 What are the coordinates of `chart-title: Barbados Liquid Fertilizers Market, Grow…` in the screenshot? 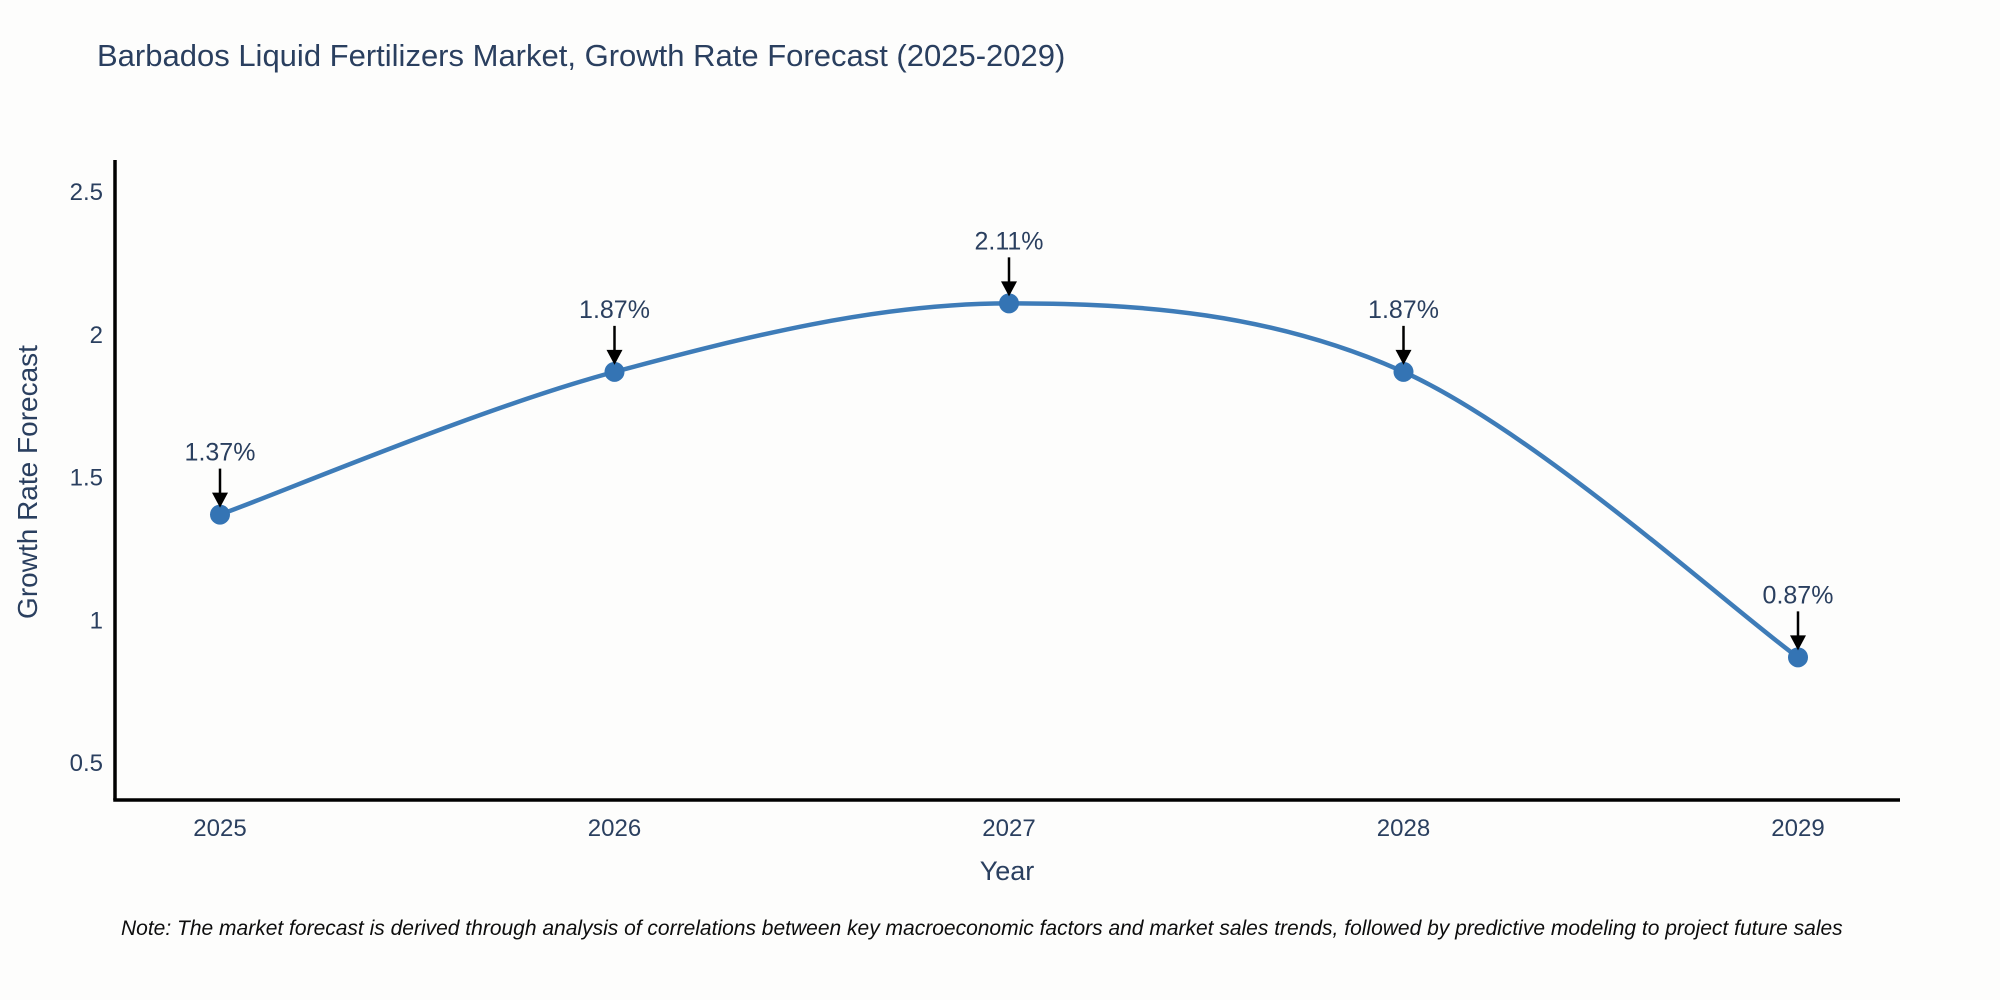 It's located at (581, 55).